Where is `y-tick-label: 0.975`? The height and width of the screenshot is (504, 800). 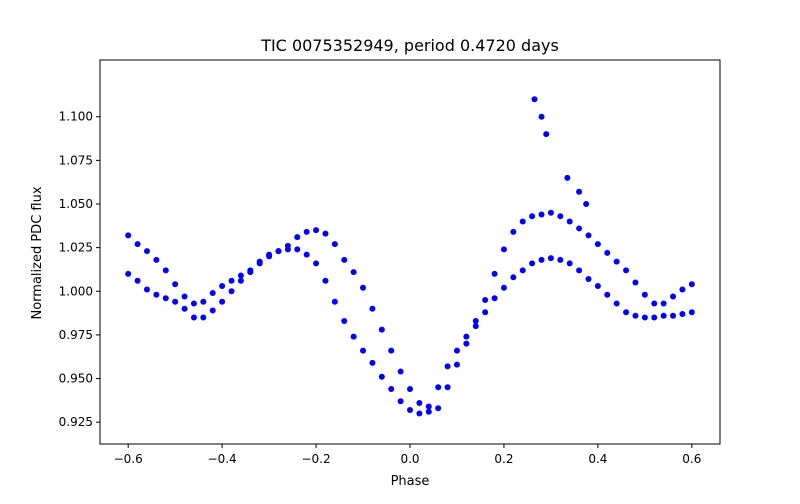 y-tick-label: 0.975 is located at coordinates (76, 335).